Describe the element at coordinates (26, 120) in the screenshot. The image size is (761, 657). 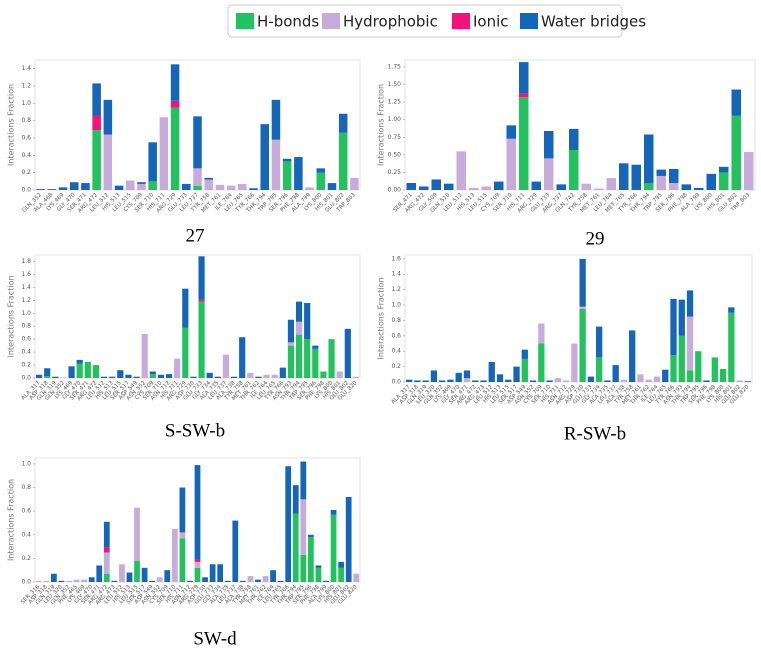
I see `y-tick-label: 0.8` at that location.